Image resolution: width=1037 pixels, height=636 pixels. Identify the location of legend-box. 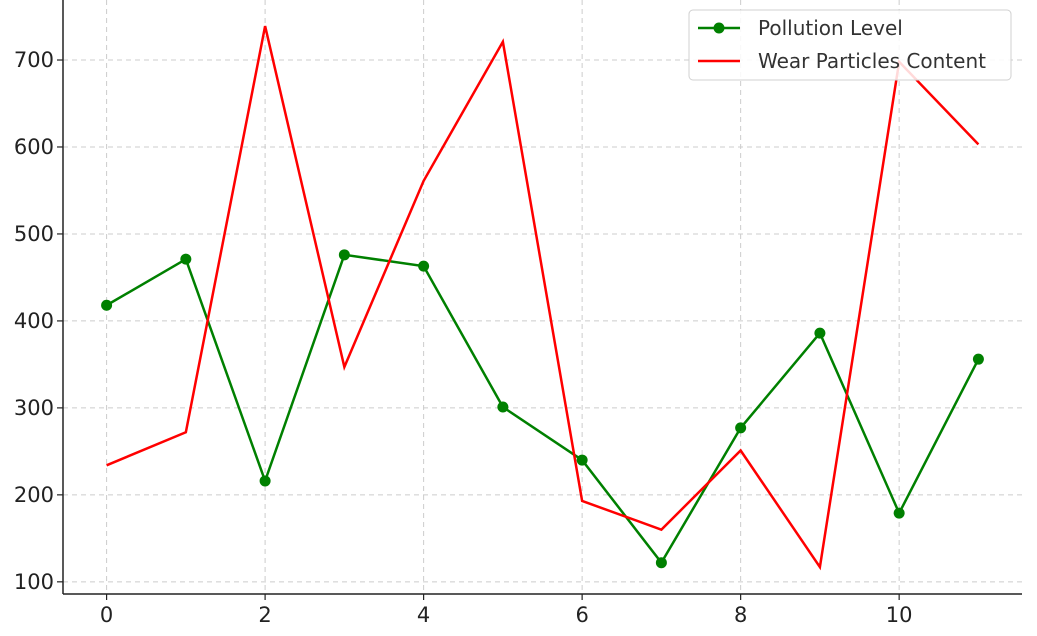
(850, 45).